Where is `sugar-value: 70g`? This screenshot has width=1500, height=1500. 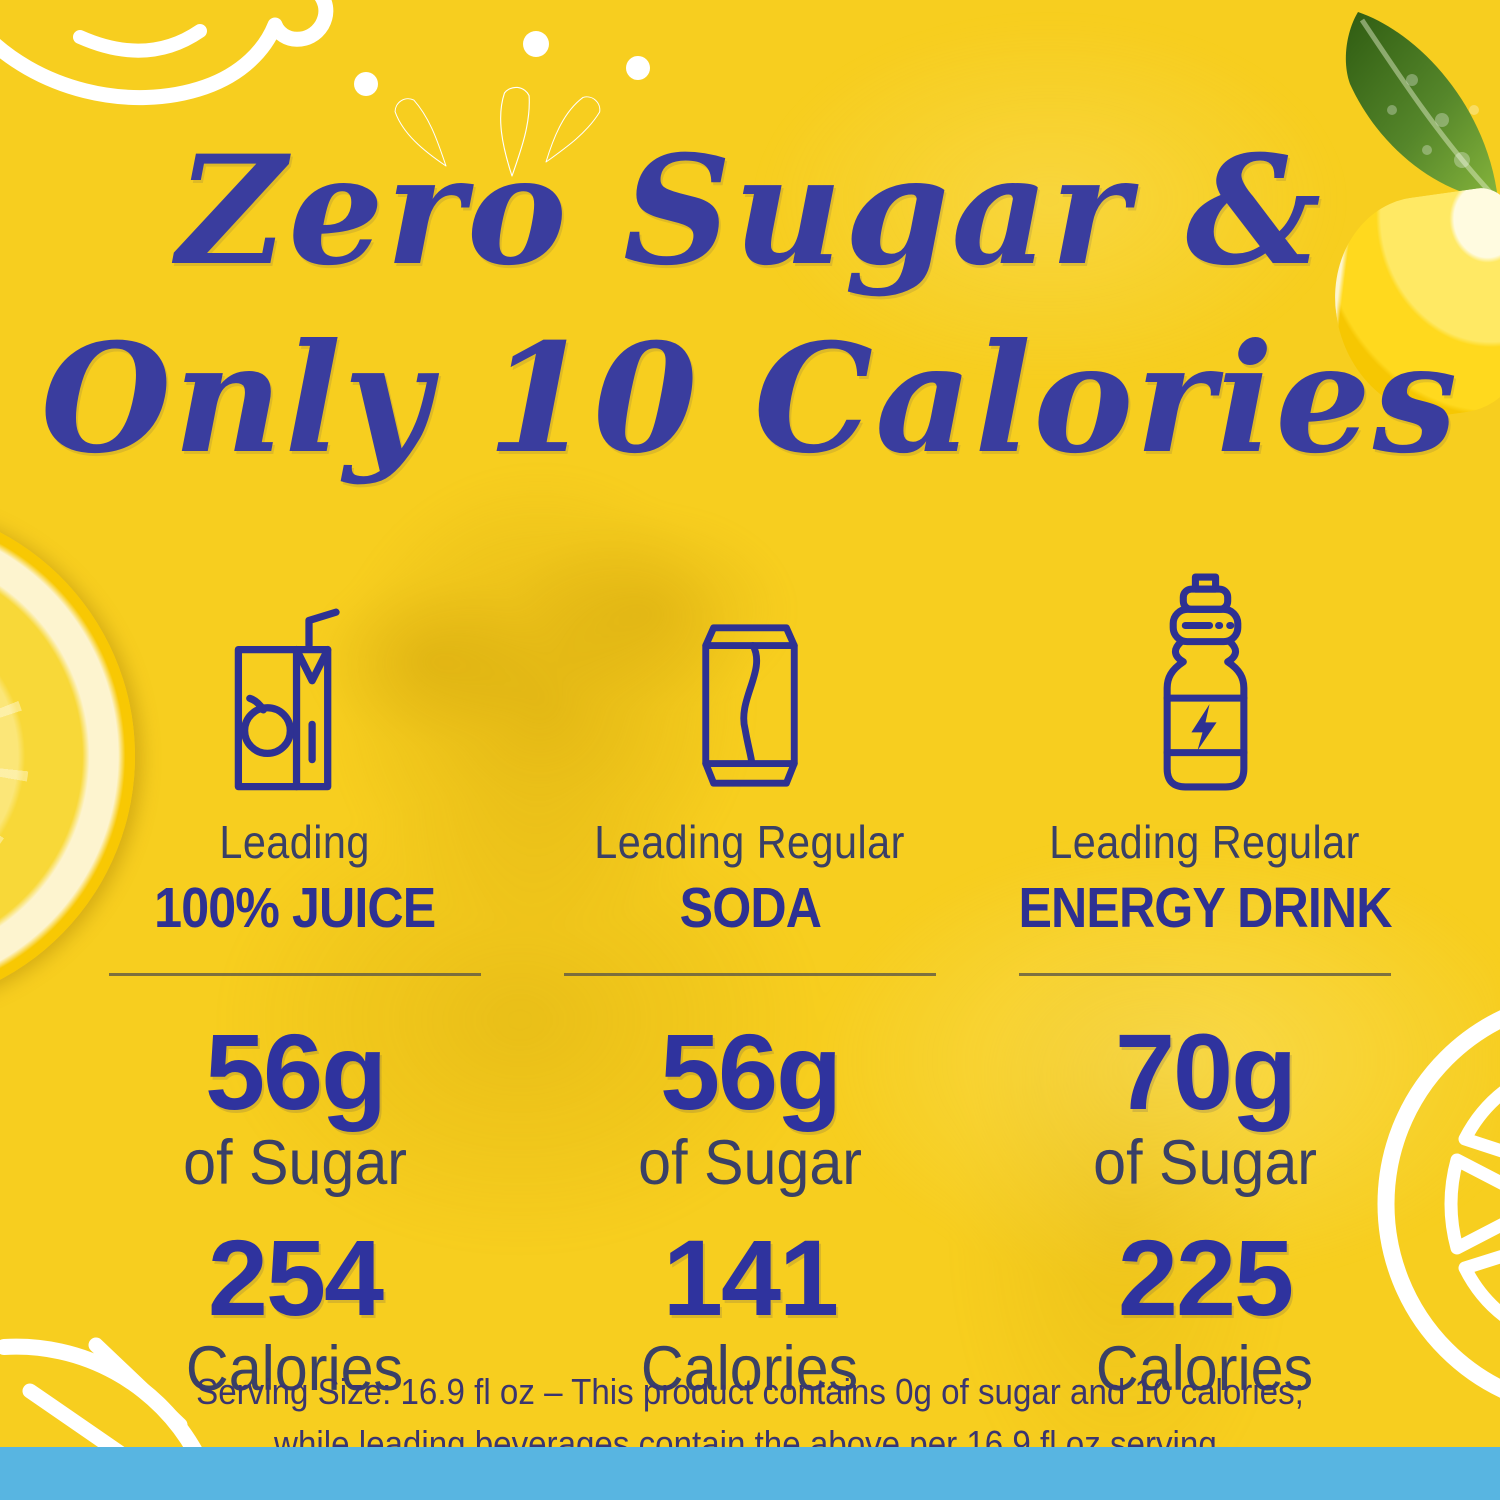
sugar-value: 70g is located at coordinates (1205, 1071).